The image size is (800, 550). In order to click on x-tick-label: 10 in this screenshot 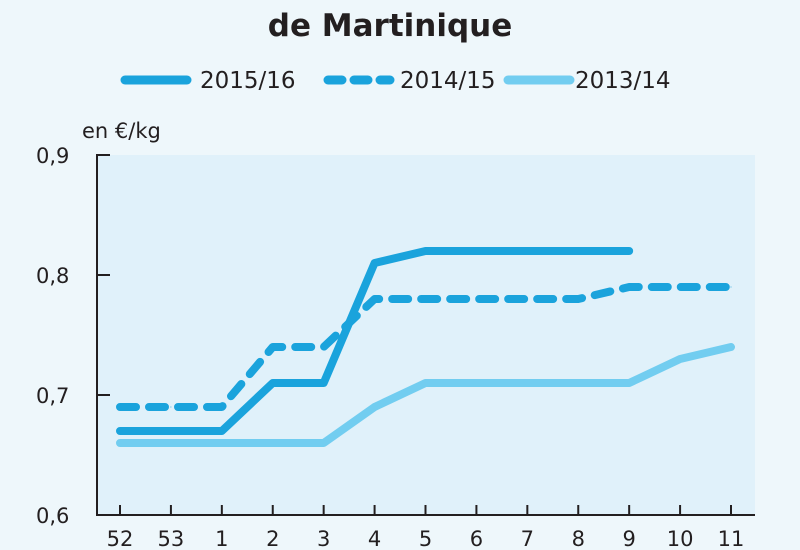, I will do `click(680, 538)`.